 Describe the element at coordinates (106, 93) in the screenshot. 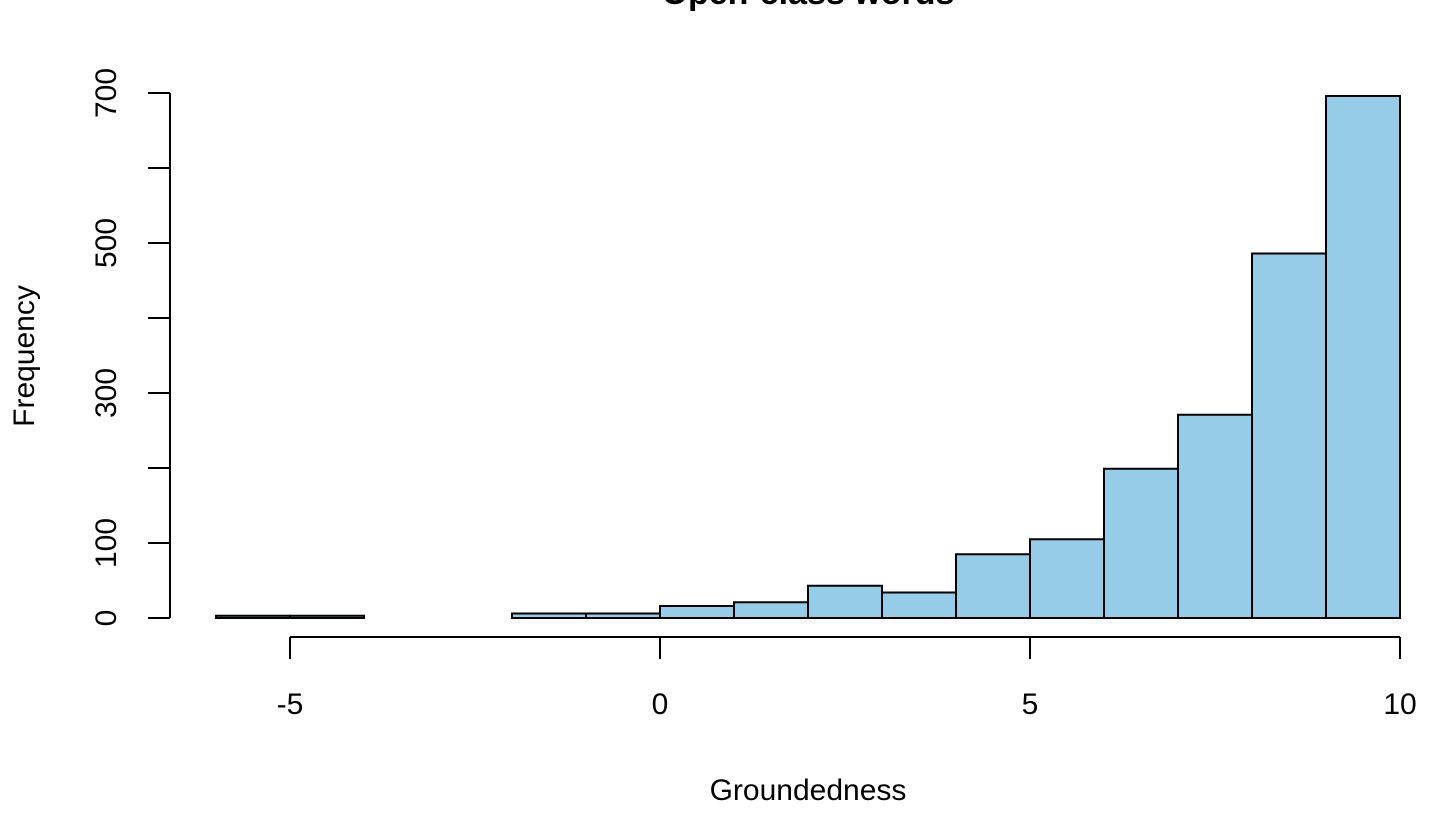

I see `y-tick-label: 700` at that location.